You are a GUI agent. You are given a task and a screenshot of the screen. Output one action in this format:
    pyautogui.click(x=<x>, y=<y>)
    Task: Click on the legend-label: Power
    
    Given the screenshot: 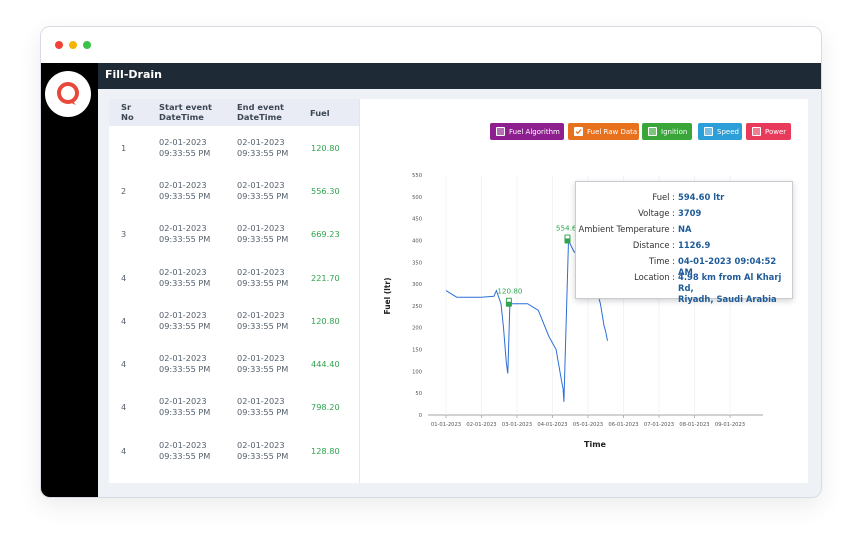 What is the action you would take?
    pyautogui.click(x=776, y=131)
    